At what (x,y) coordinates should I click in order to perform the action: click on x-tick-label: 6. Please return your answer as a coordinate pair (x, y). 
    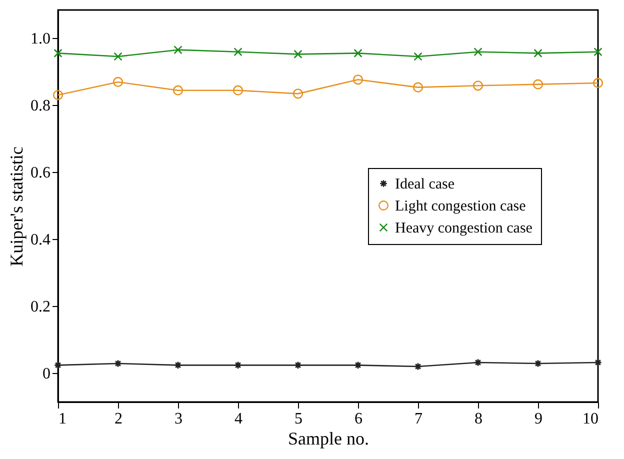
    Looking at the image, I should click on (358, 419).